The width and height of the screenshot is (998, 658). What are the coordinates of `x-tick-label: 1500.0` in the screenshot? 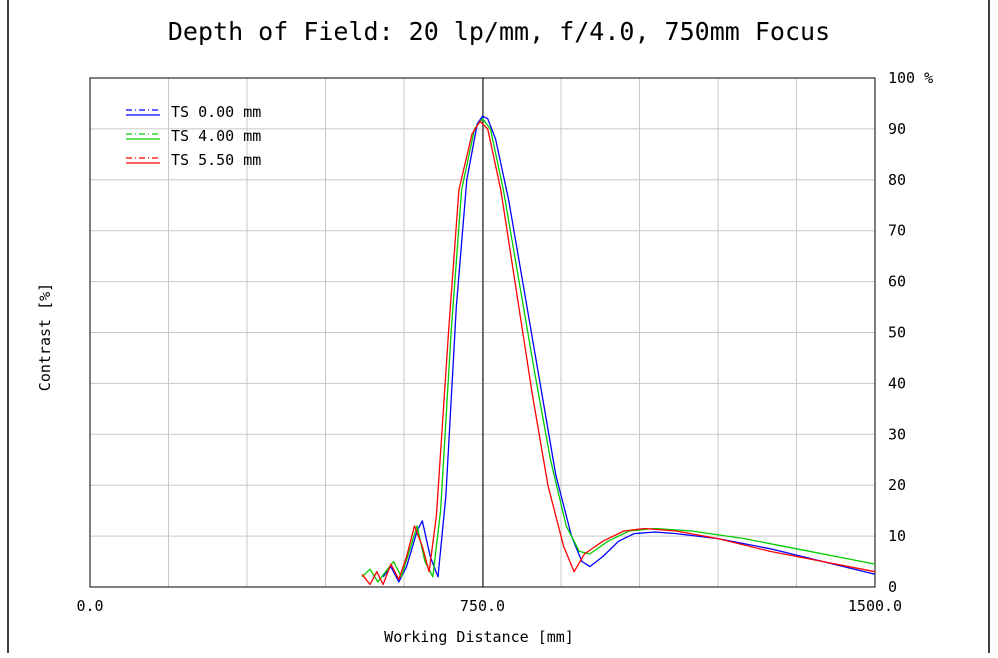 It's located at (875, 606).